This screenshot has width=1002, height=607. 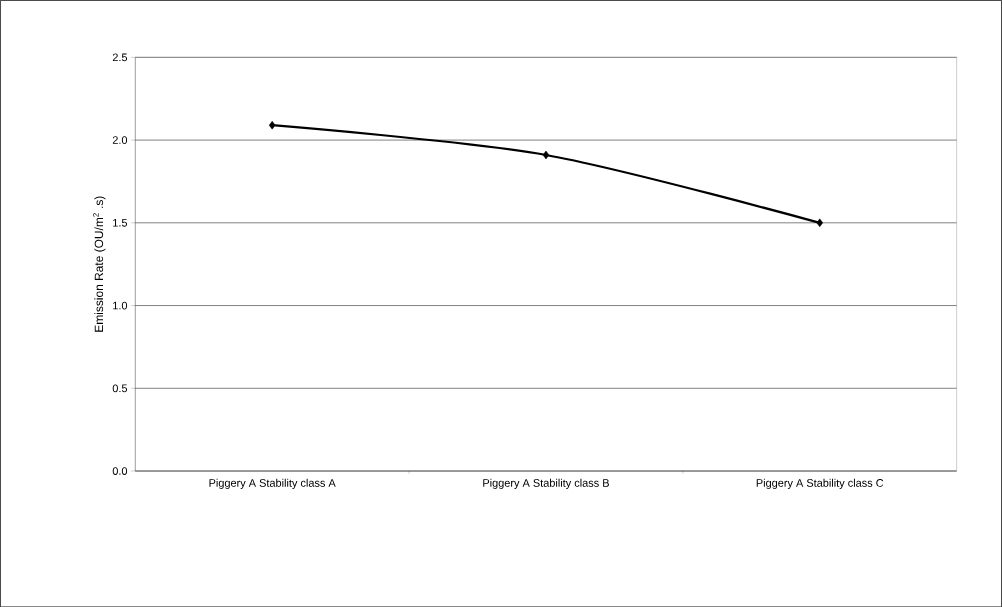 I want to click on x-tick-label: Piggery A Stability class A, so click(x=272, y=483).